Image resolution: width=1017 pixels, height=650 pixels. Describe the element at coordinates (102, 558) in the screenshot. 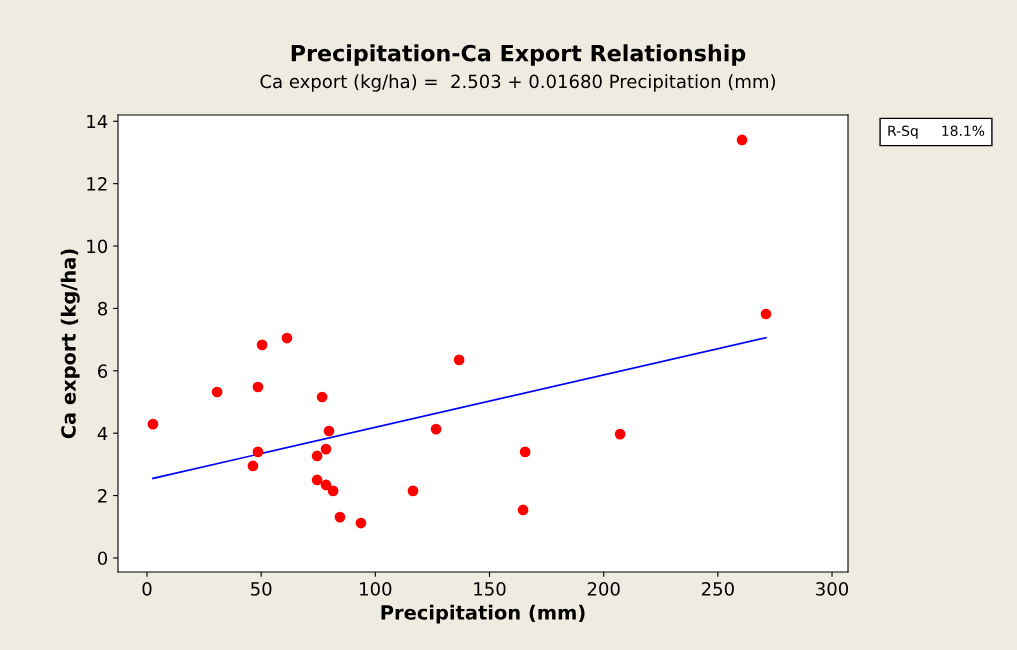

I see `y-tick-label: 0` at that location.